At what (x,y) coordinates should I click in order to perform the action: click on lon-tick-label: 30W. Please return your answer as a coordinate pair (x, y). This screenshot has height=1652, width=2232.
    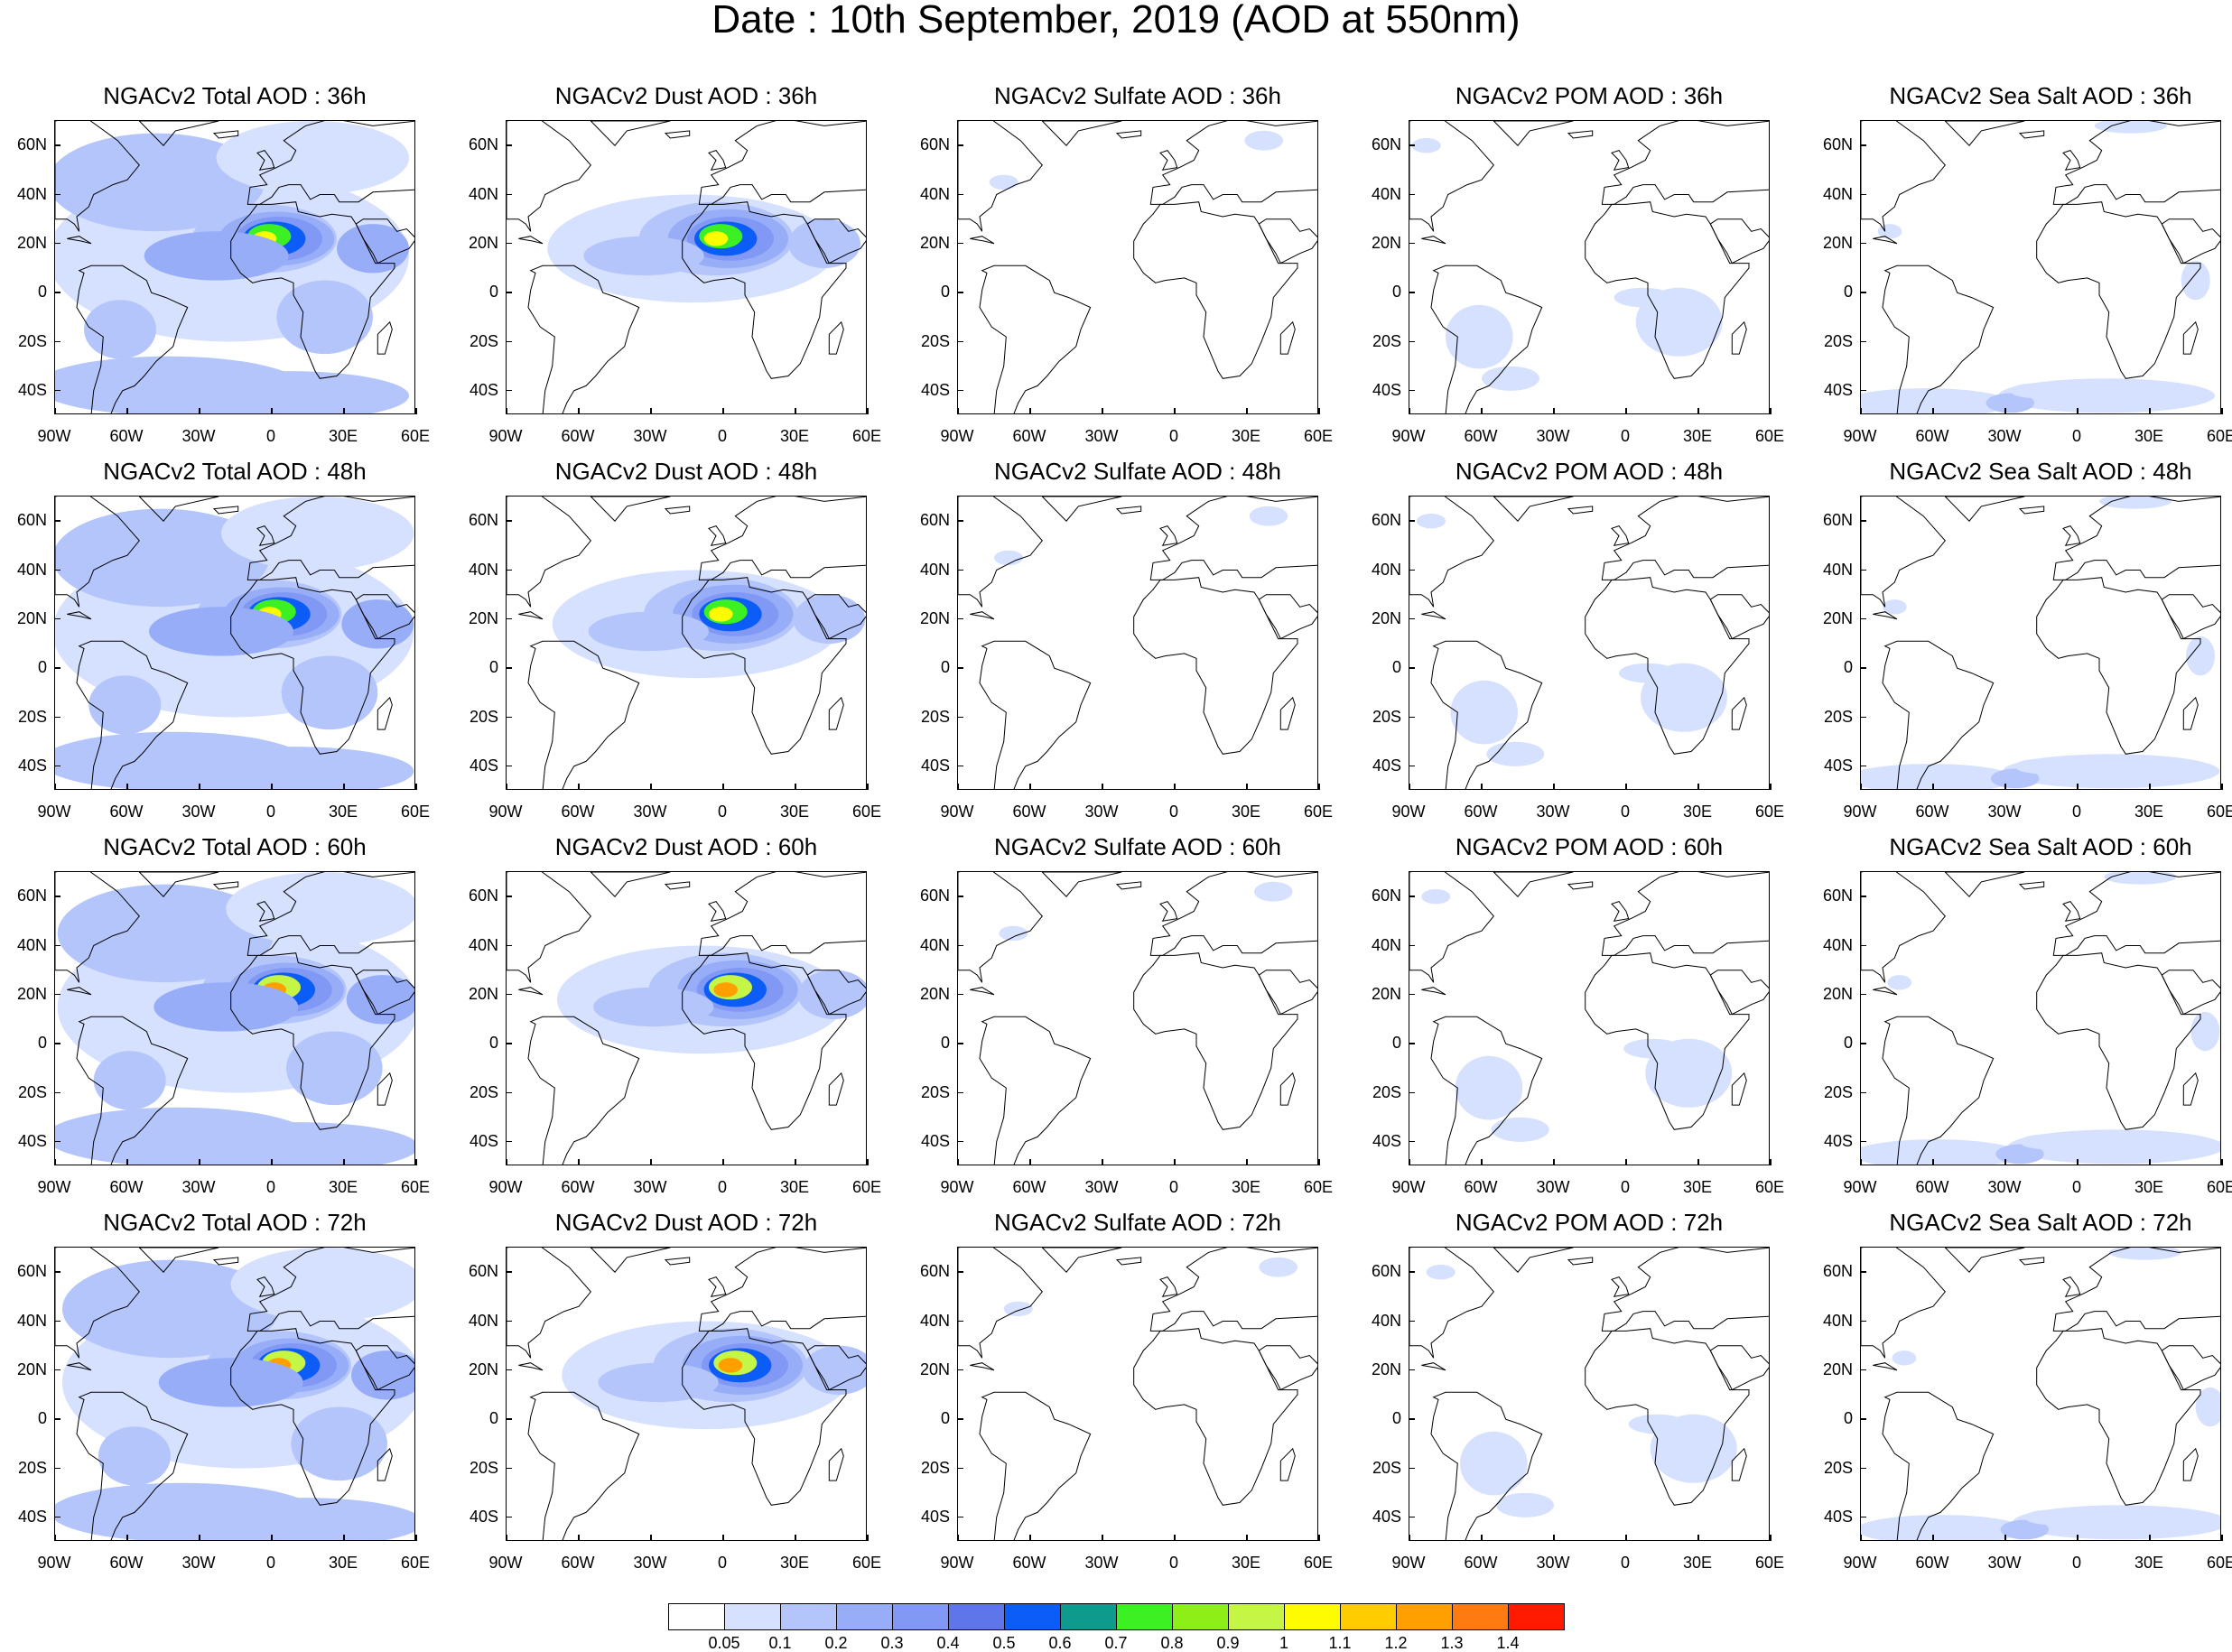
    Looking at the image, I should click on (198, 436).